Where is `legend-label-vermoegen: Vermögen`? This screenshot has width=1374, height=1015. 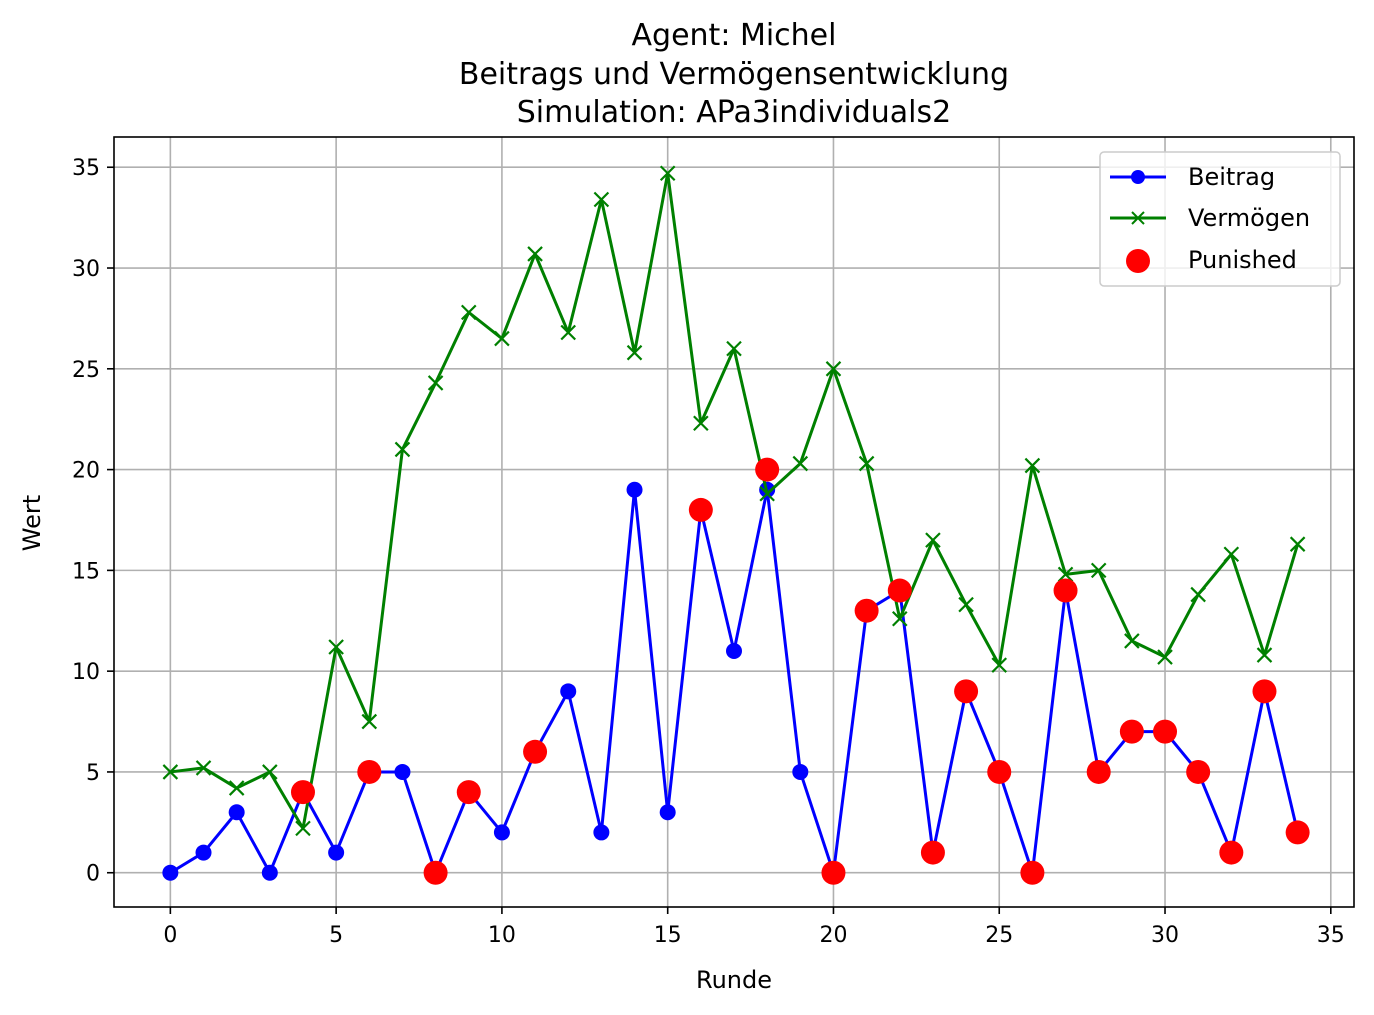 legend-label-vermoegen: Vermögen is located at coordinates (1249, 218).